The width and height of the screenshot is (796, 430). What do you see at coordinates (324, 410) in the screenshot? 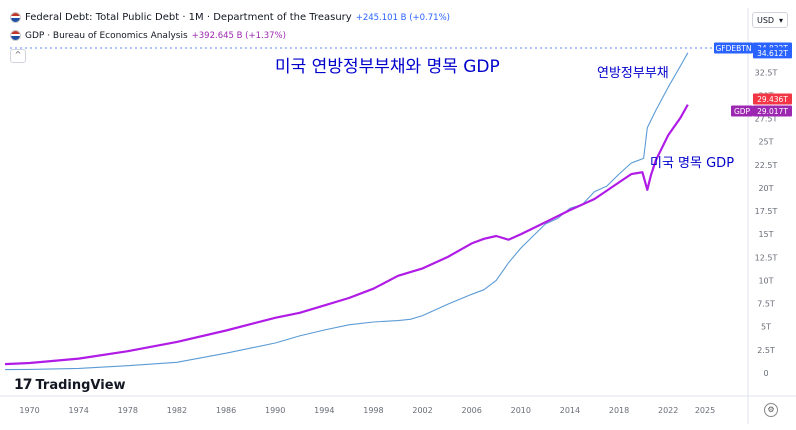
I see `x-tick-label: 1994` at bounding box center [324, 410].